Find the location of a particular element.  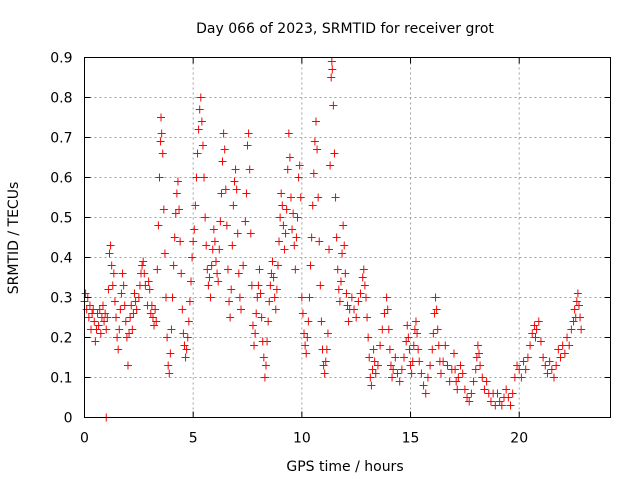

y-tick-label: 0.1 is located at coordinates (61, 379).